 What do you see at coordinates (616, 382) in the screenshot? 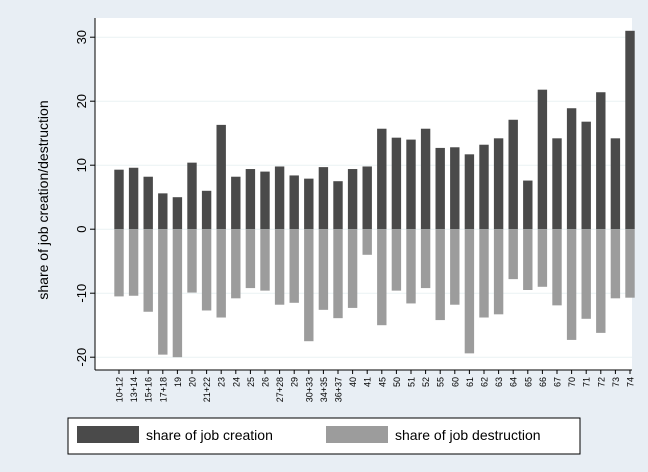
I see `x-tick-label: 73` at bounding box center [616, 382].